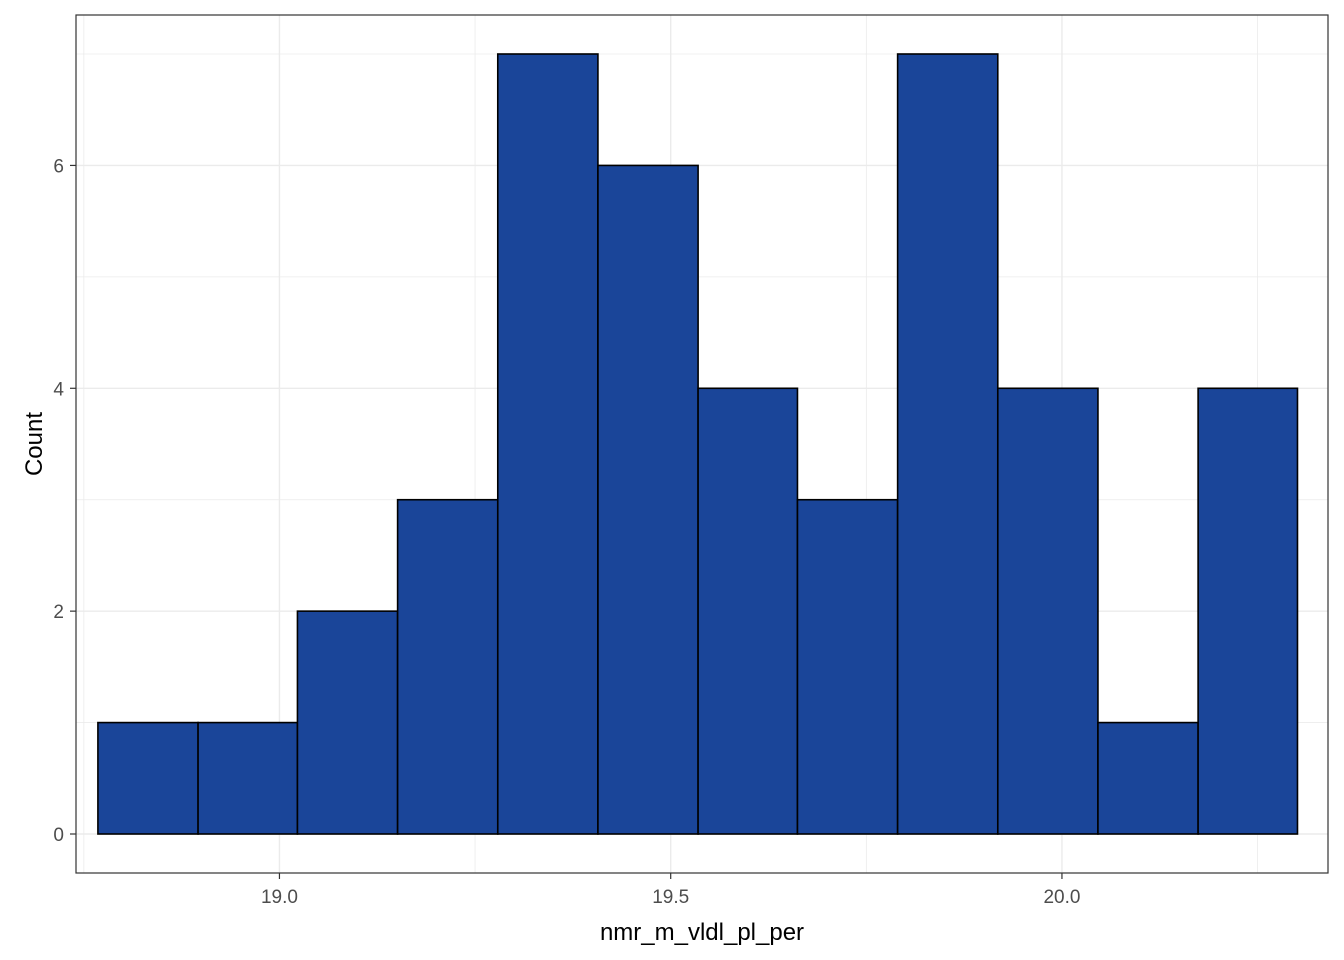 The height and width of the screenshot is (960, 1344). Describe the element at coordinates (702, 932) in the screenshot. I see `x-axis-title: nmr_m_vldl_pl_per` at that location.